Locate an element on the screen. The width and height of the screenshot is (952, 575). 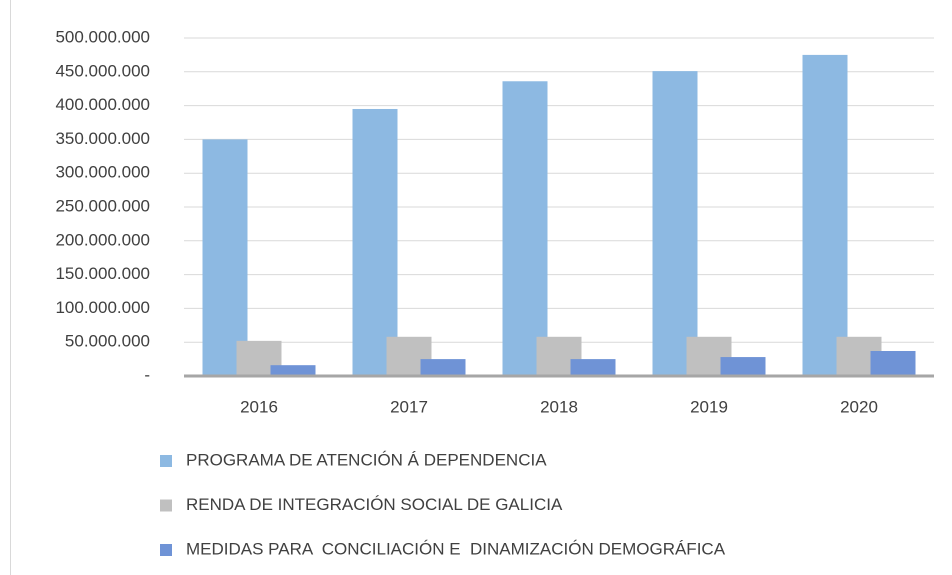
y-tick-label: 300.000.000 is located at coordinates (102, 172).